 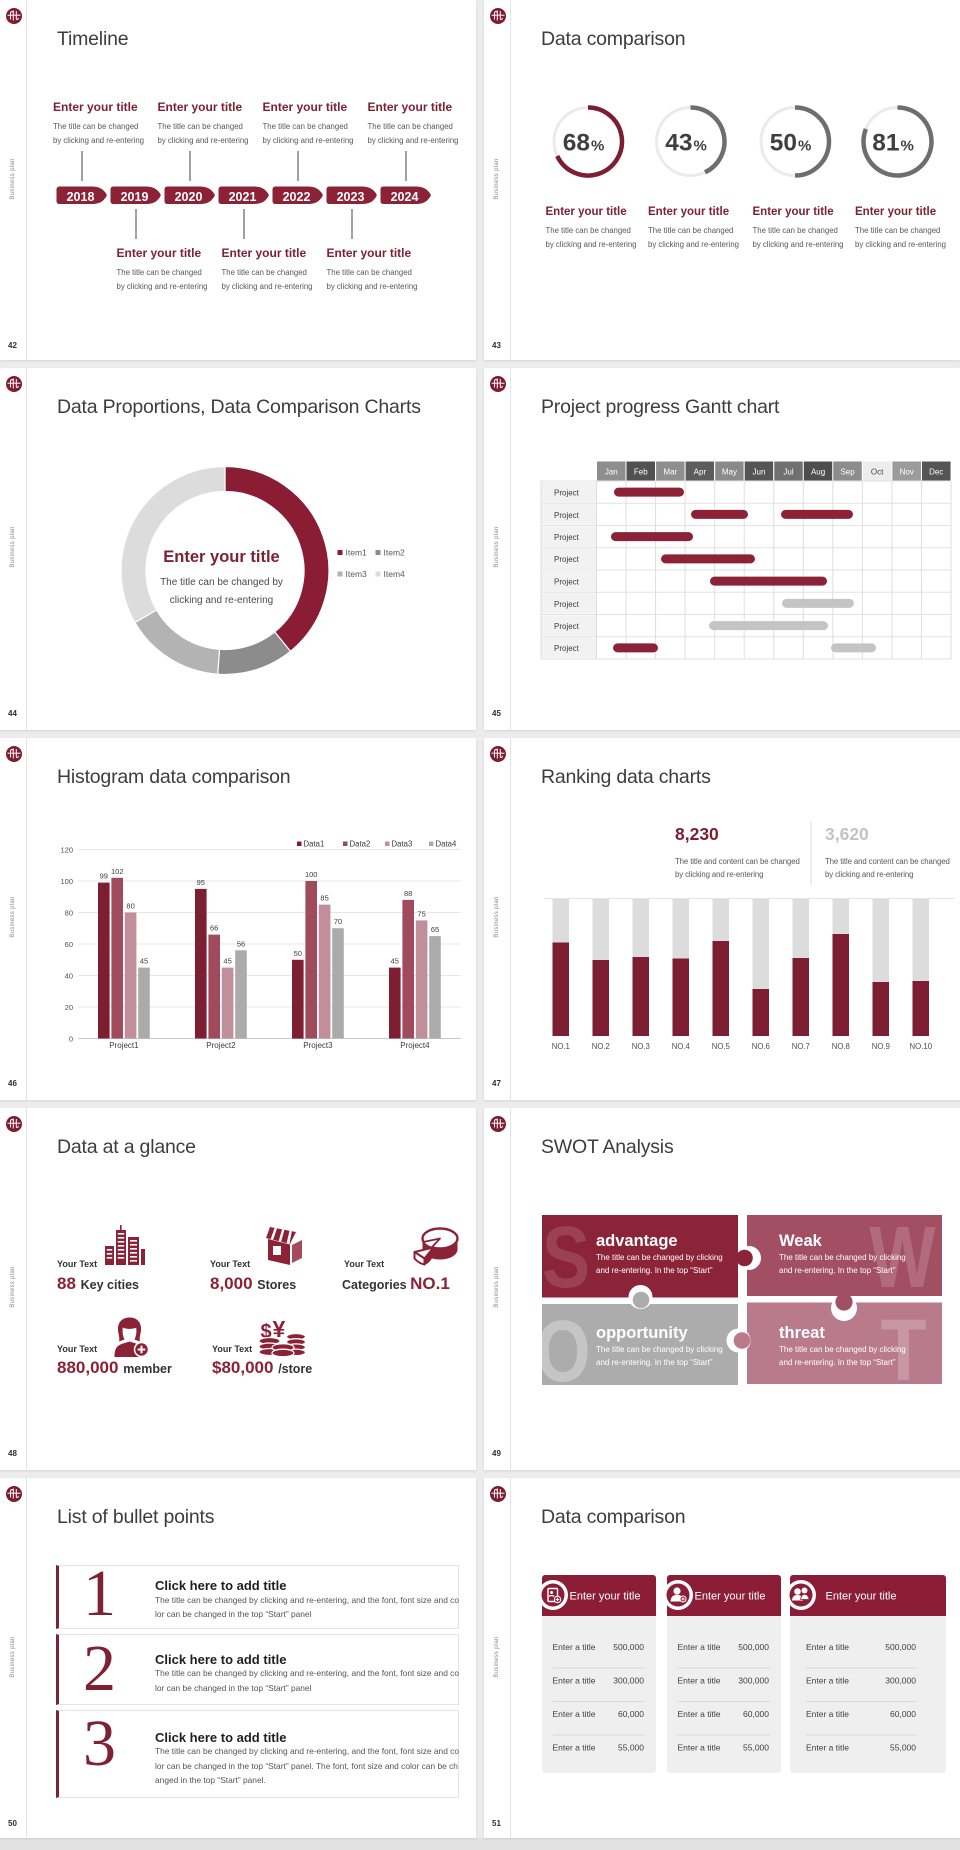 I want to click on svg-text: Data4, so click(x=446, y=844).